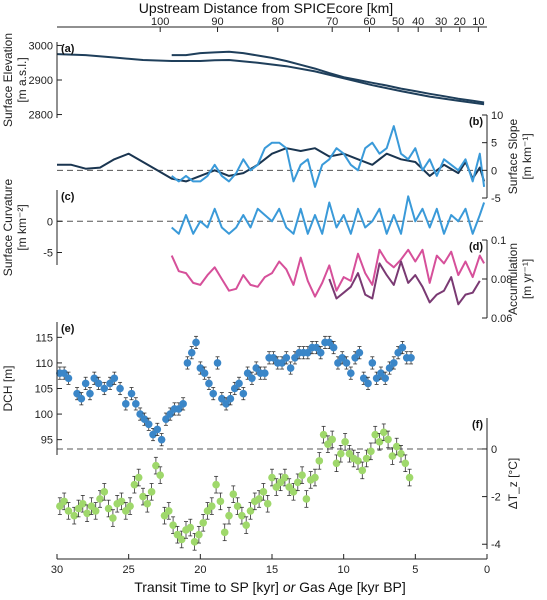 The image size is (547, 600). I want to click on y-label-b-1: [m km⁻¹], so click(527, 156).